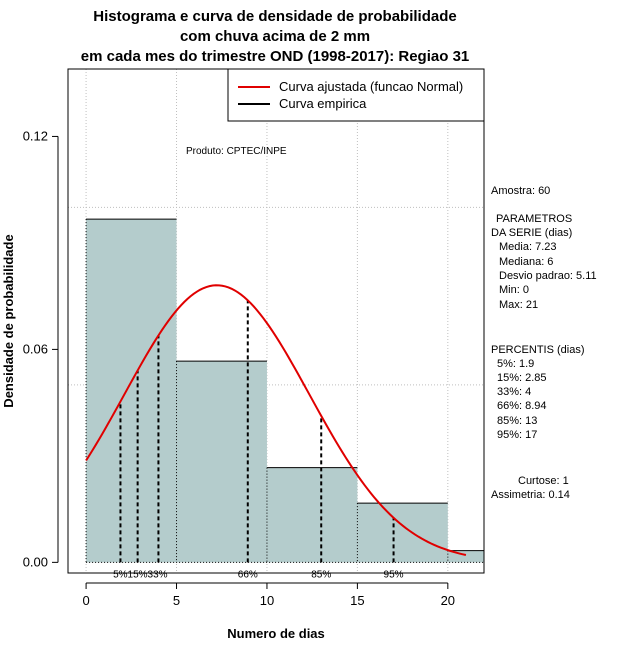  What do you see at coordinates (530, 495) in the screenshot?
I see `skewness: Assimetria: 0.14` at bounding box center [530, 495].